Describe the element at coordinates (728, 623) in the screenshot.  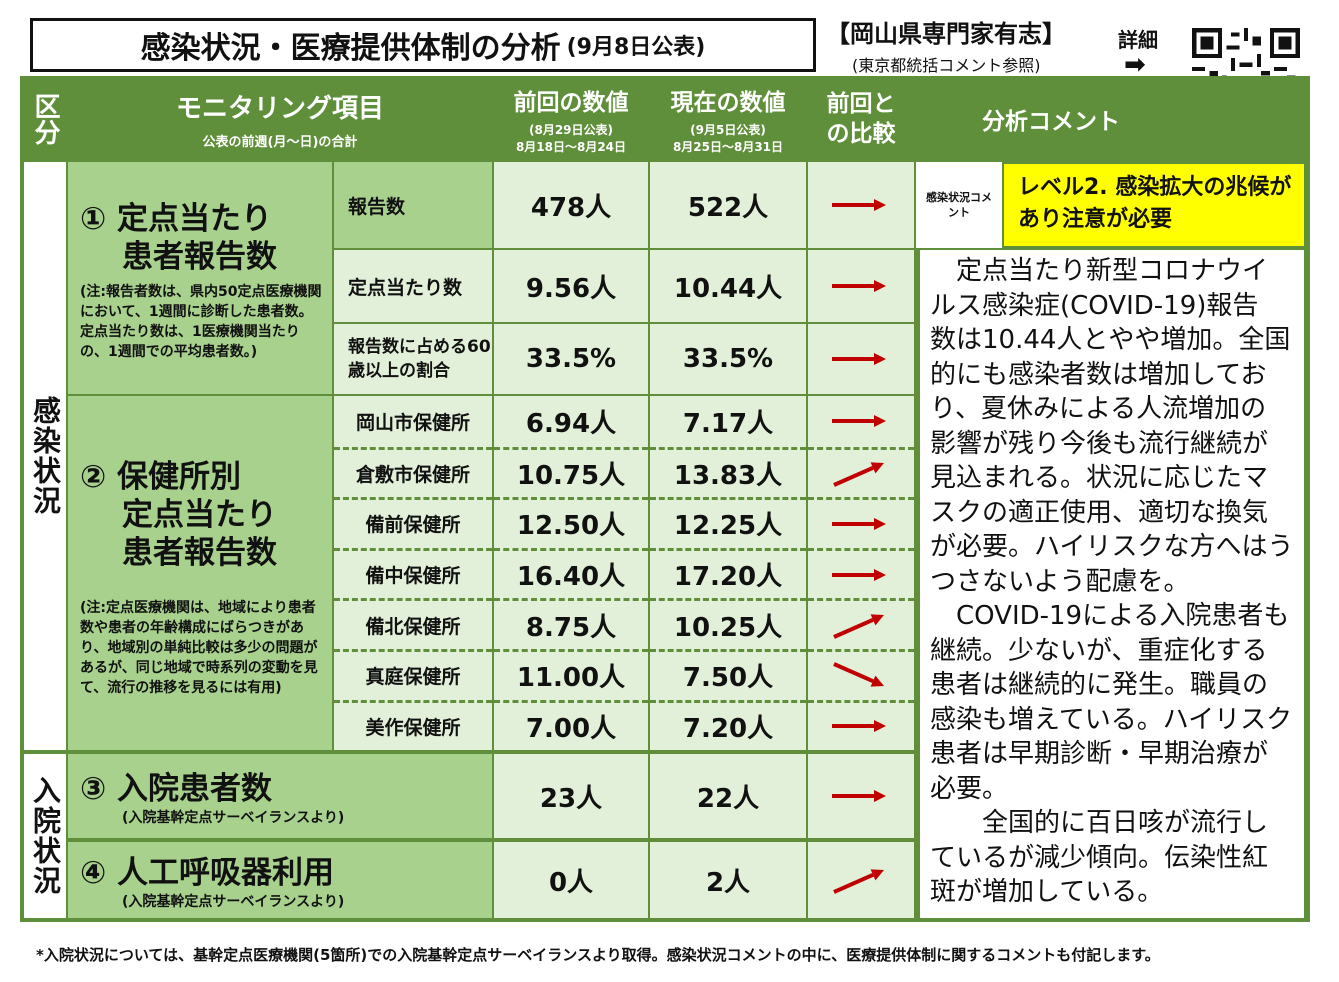
I see `item2-row-curr: 10.25人` at that location.